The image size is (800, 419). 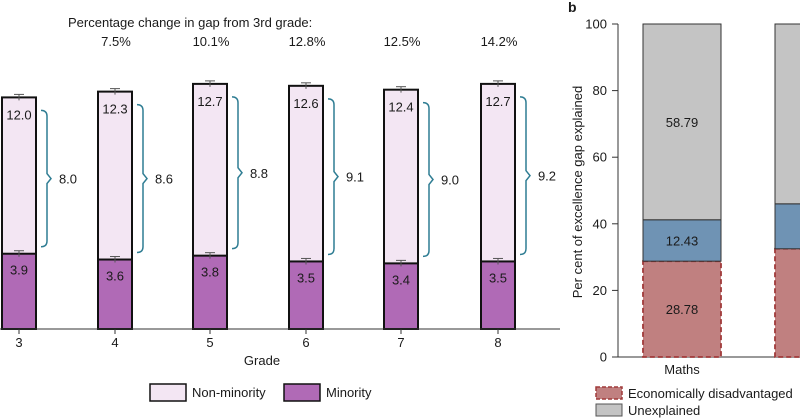 What do you see at coordinates (114, 342) in the screenshot?
I see `x-tick-label-4: 4` at bounding box center [114, 342].